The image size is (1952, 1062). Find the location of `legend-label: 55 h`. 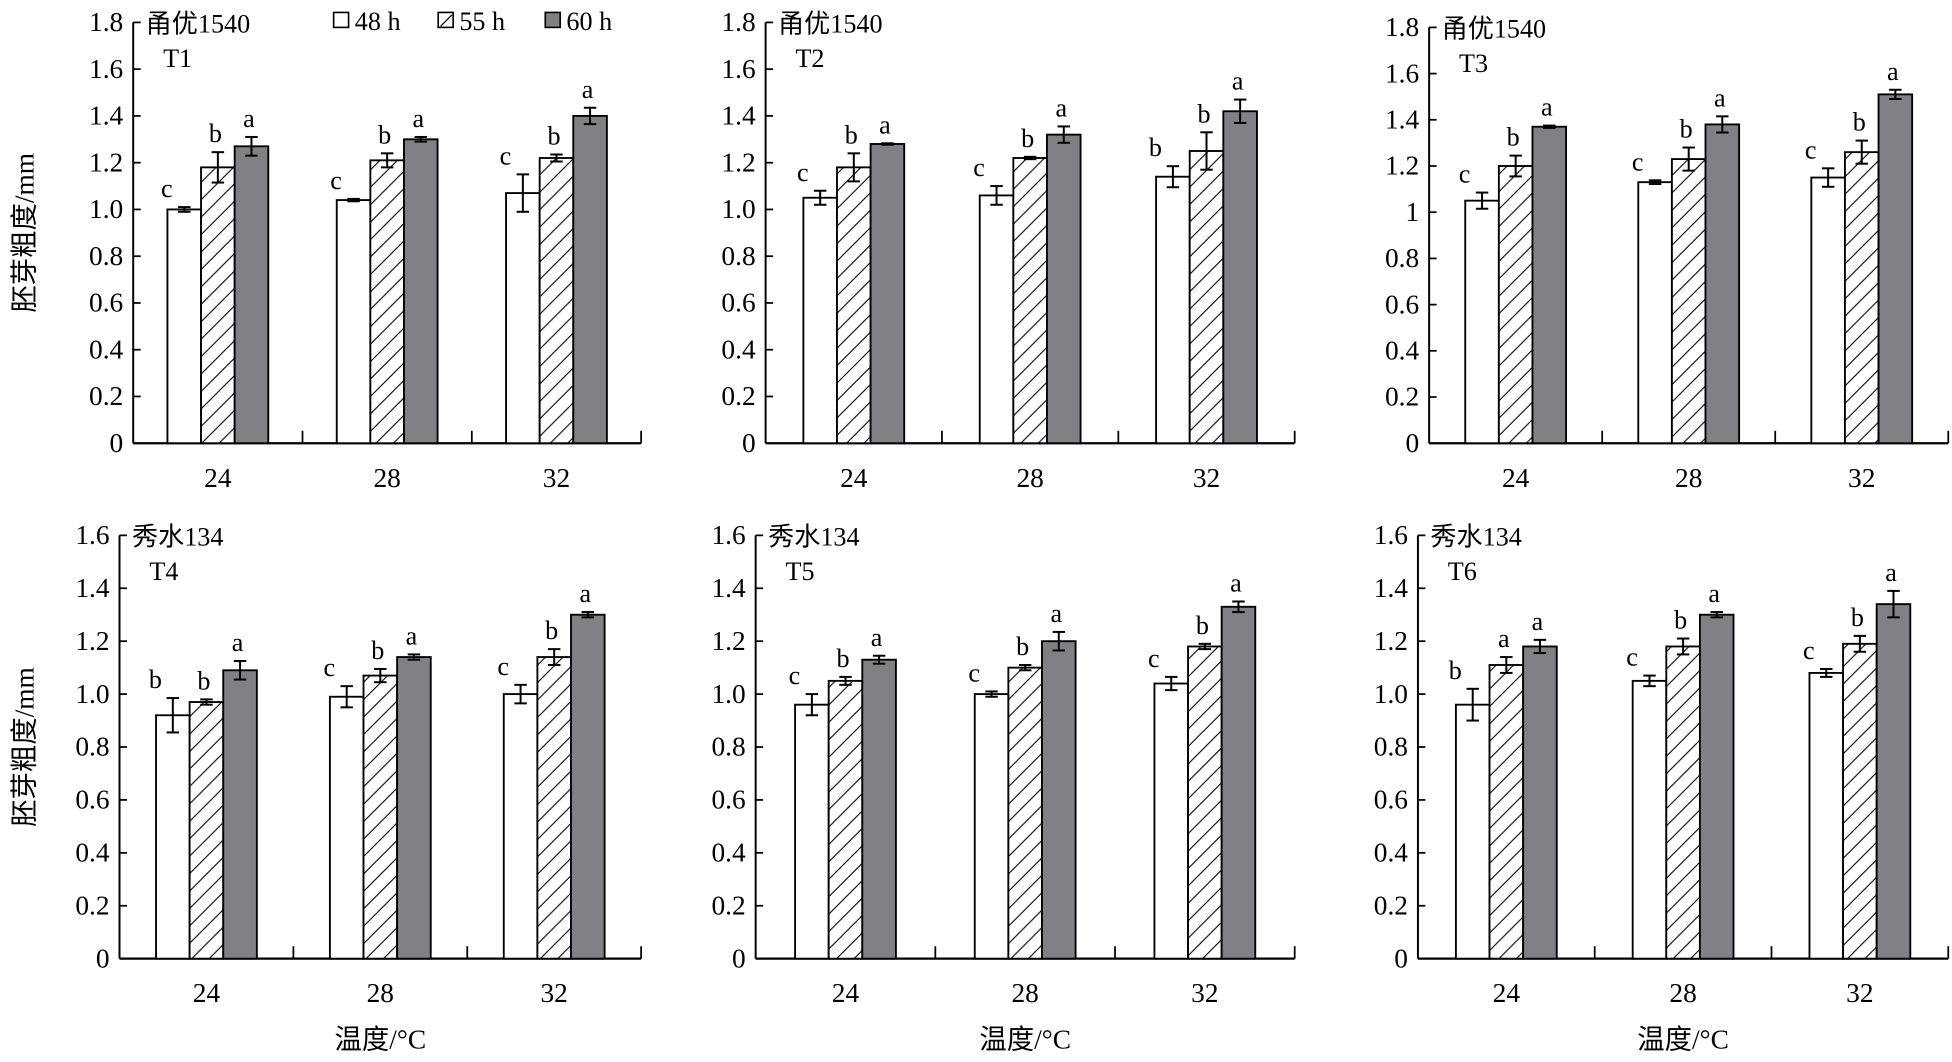

legend-label: 55 h is located at coordinates (482, 21).